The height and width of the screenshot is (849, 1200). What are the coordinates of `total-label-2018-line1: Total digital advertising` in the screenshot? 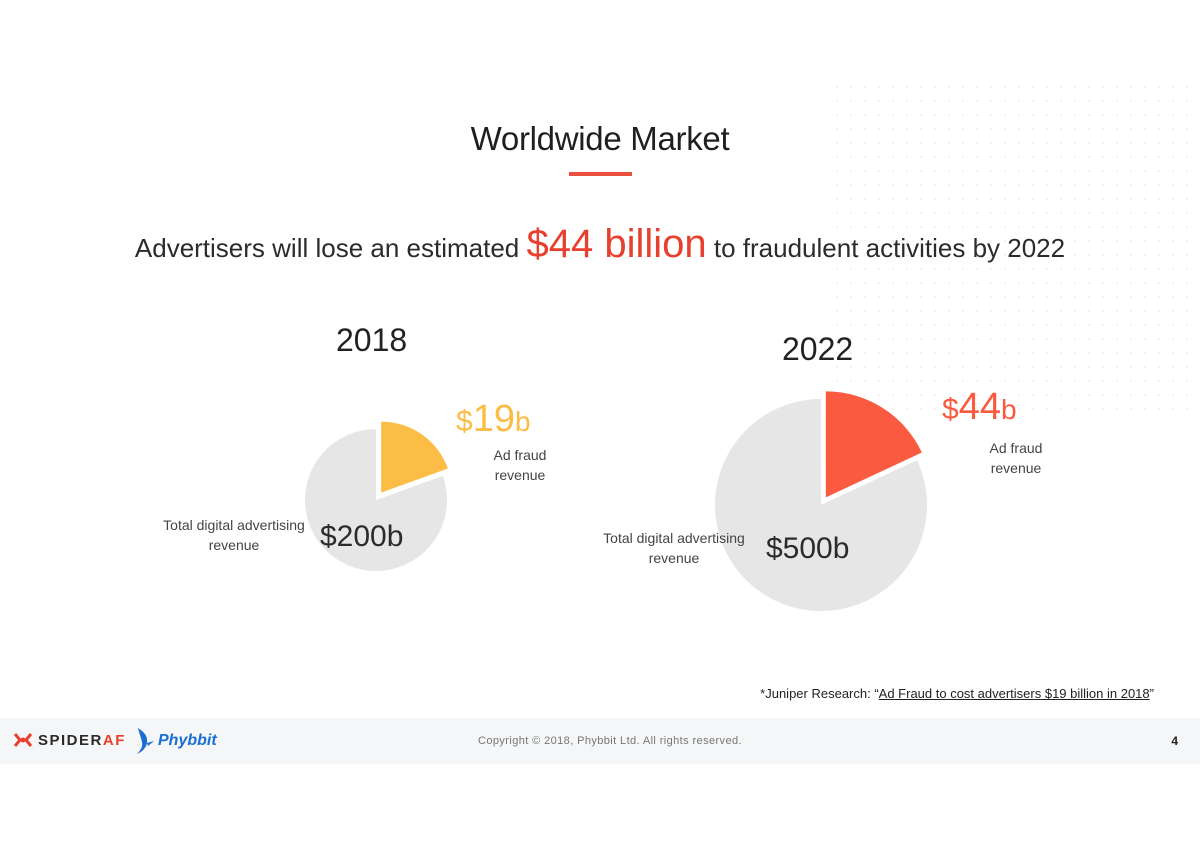 It's located at (234, 525).